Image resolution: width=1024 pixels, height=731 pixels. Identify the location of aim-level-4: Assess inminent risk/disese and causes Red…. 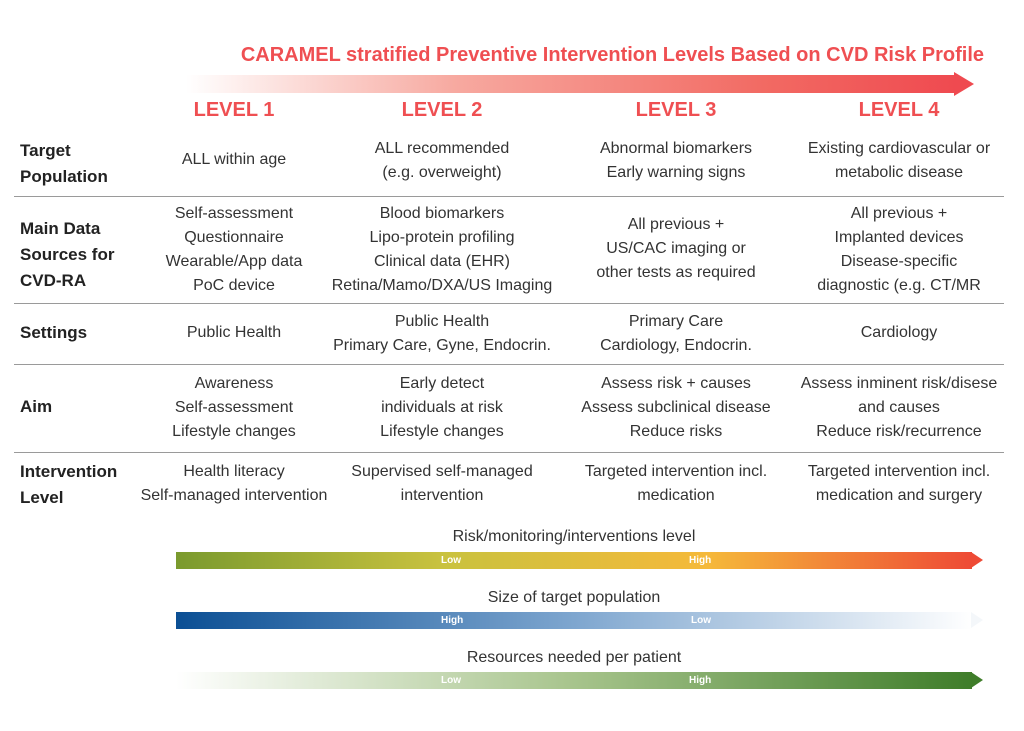
(899, 407).